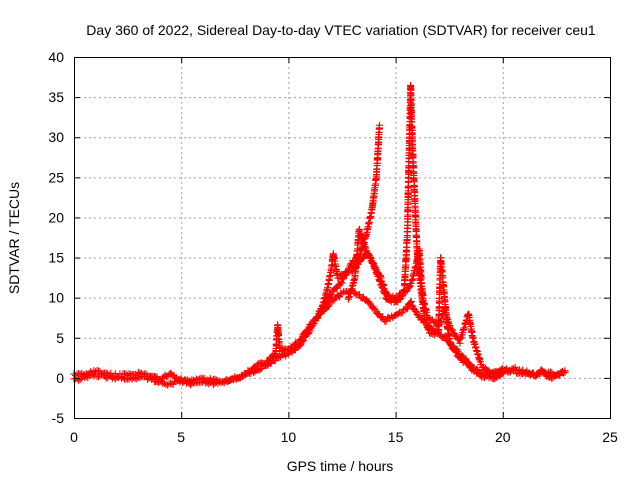  I want to click on y-tick-label: 25, so click(56, 177).